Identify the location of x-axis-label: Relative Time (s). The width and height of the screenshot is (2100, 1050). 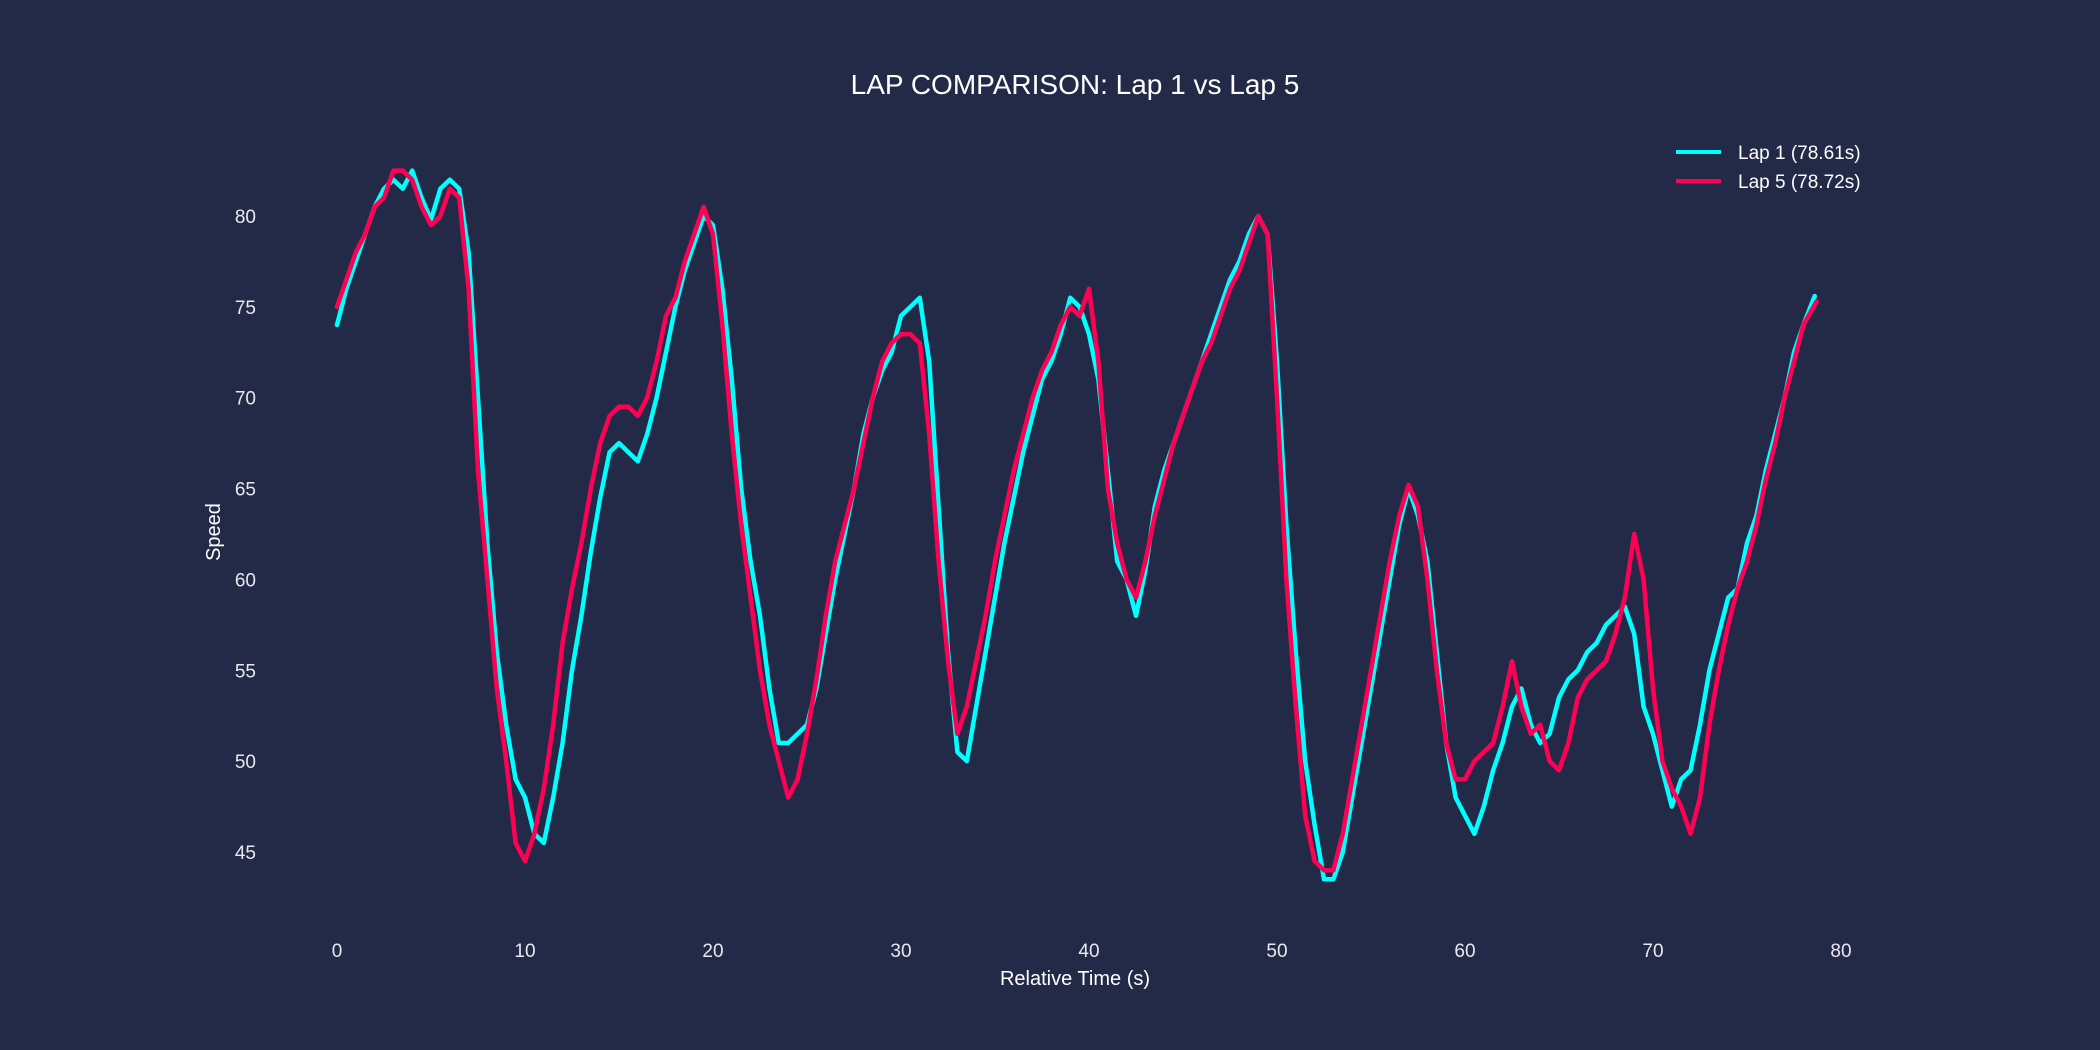
(1075, 979).